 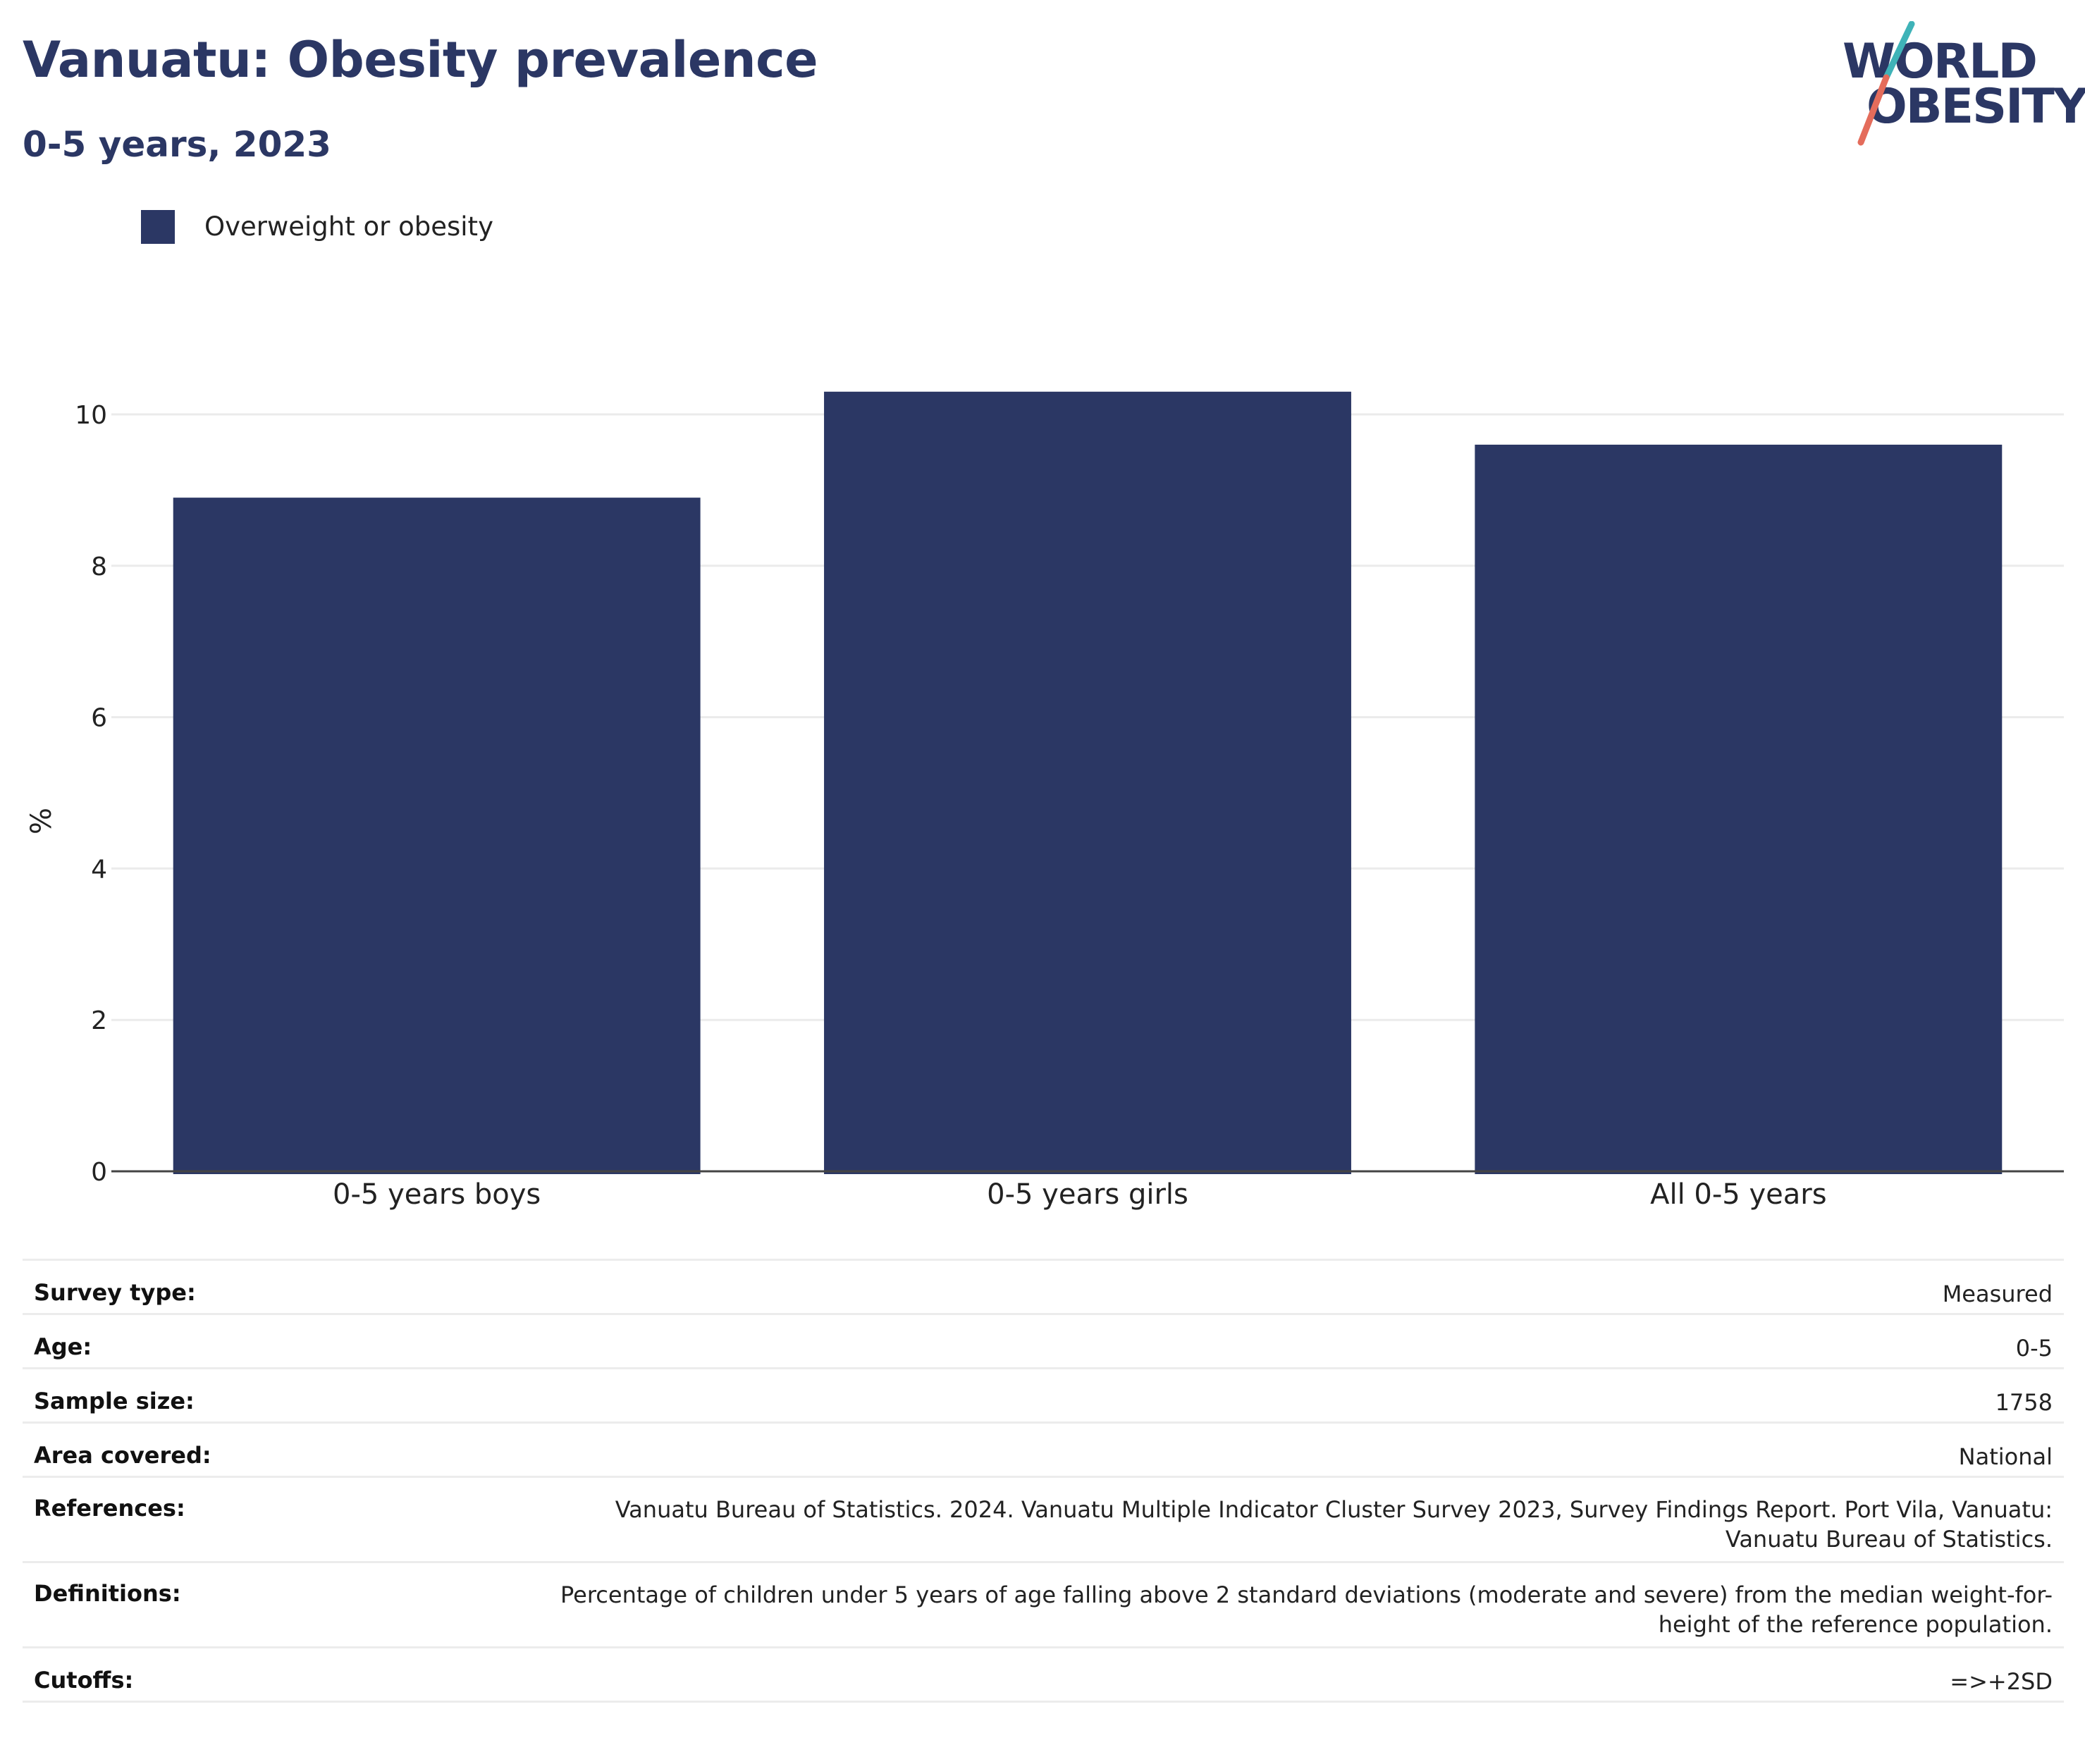 I want to click on info-label: Cutoffs:, so click(x=269, y=1674).